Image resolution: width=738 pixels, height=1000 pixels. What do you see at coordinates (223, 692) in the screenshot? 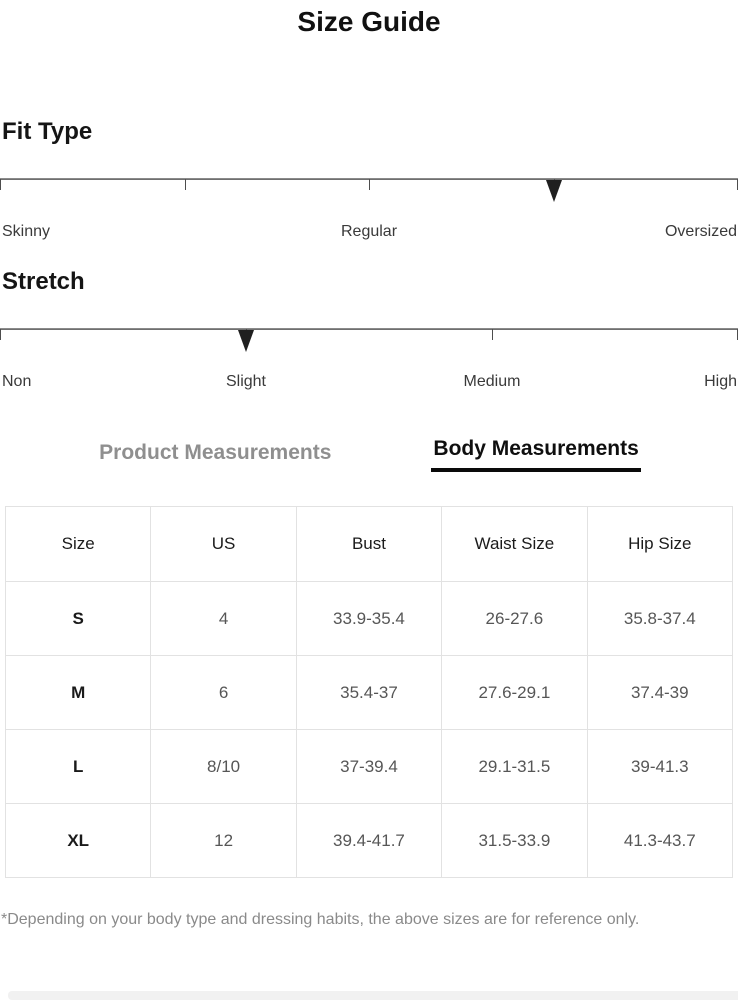
I see `cell-us: 6` at bounding box center [223, 692].